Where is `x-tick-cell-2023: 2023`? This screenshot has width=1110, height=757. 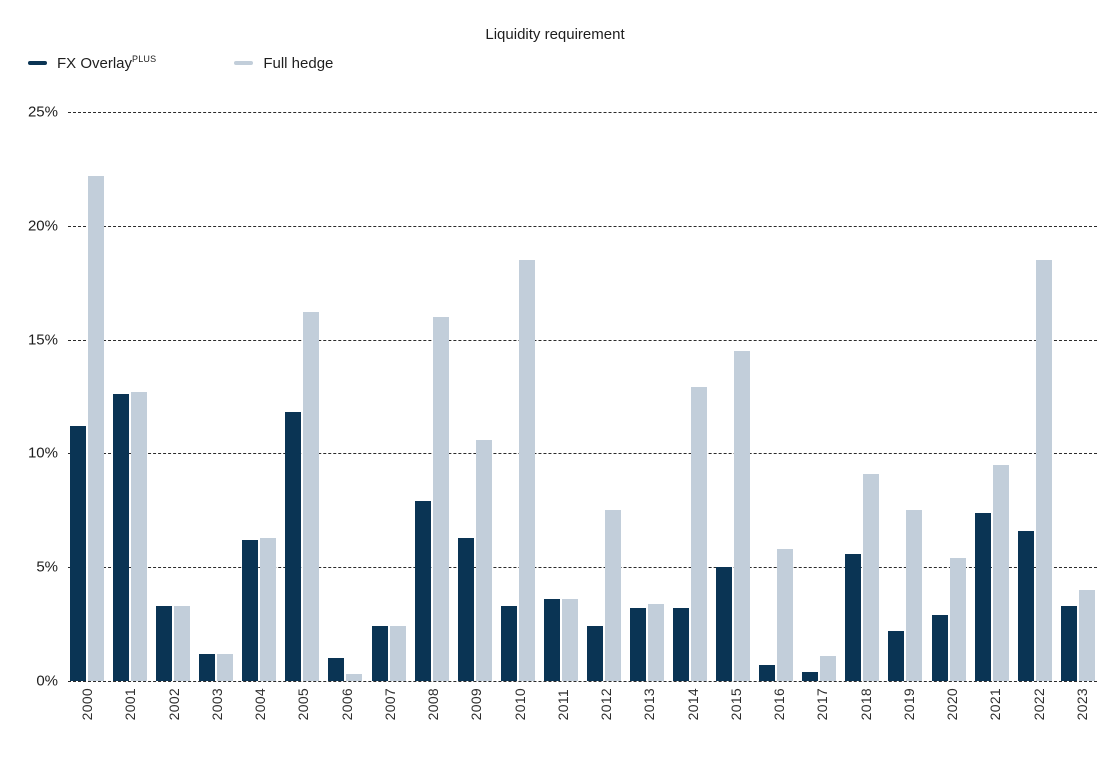
x-tick-cell-2023: 2023 is located at coordinates (1082, 704).